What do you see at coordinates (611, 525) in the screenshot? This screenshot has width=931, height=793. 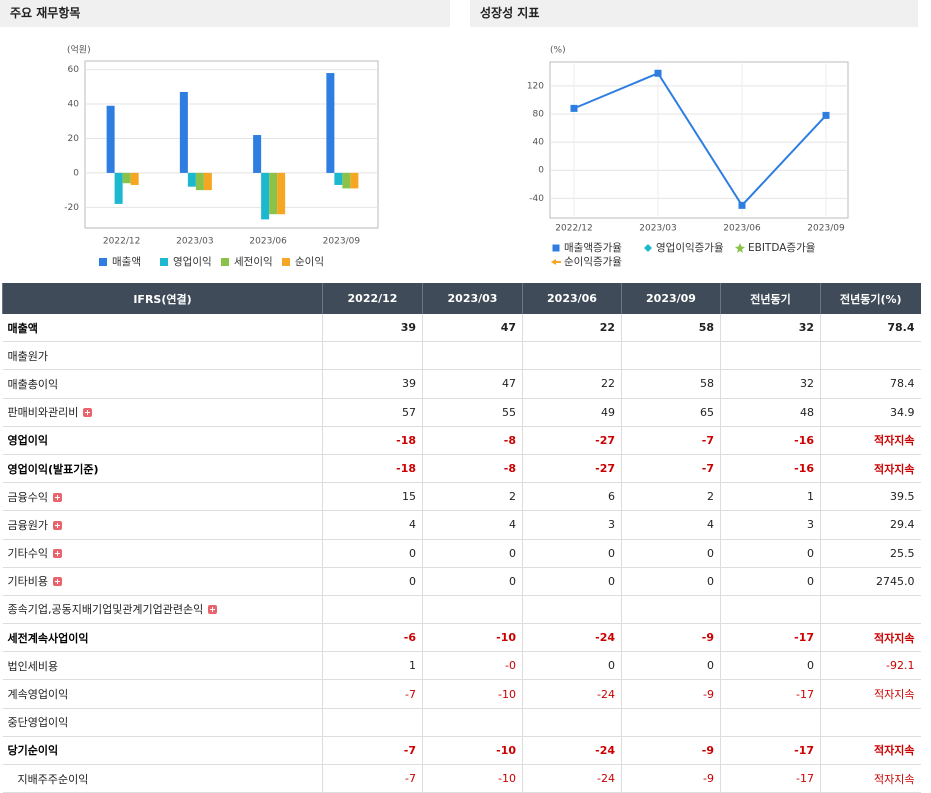 I see `cell-value: 3` at bounding box center [611, 525].